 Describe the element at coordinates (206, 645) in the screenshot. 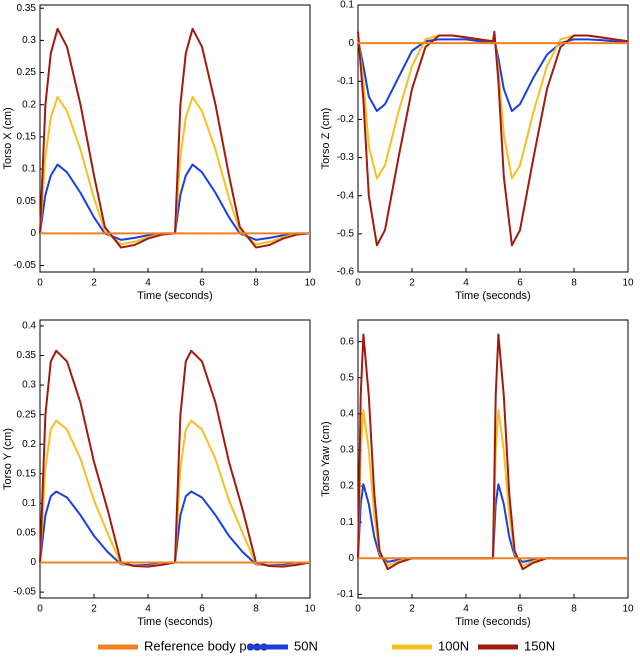

I see `legend-label: Reference body pose` at that location.